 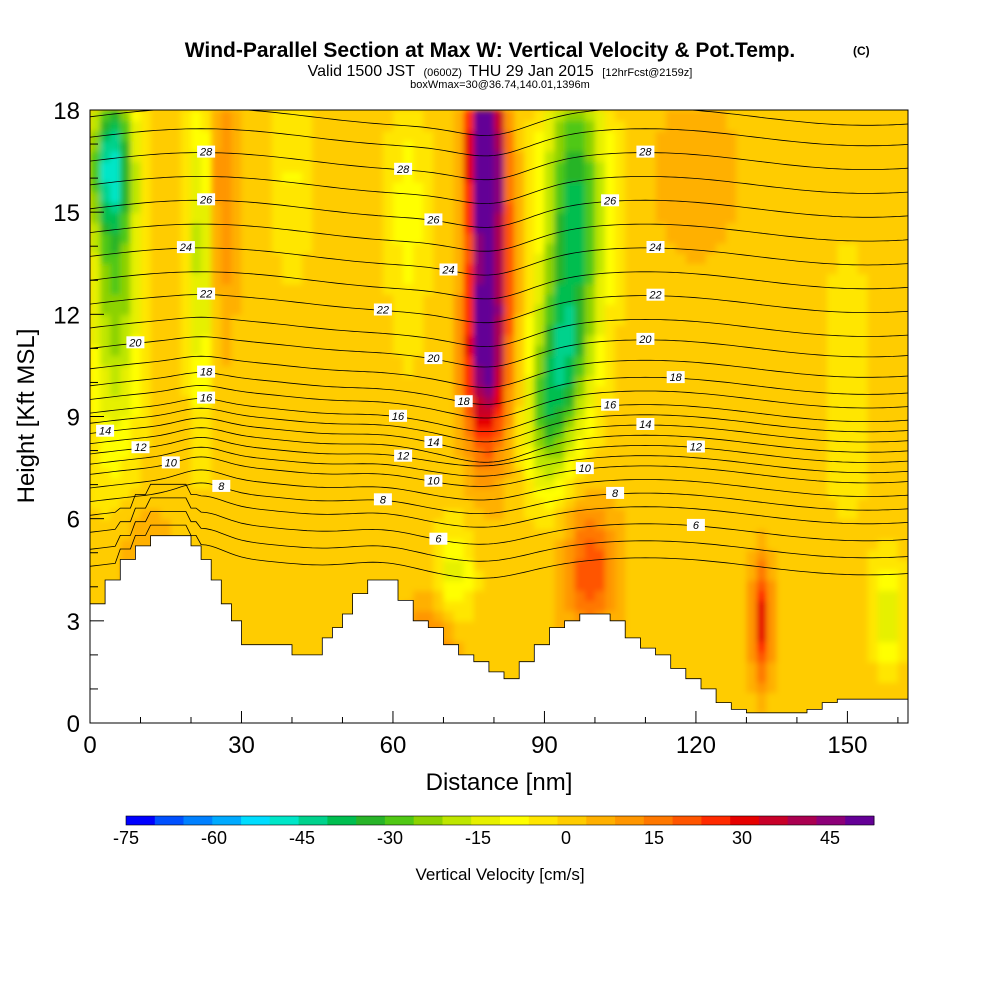 What do you see at coordinates (73, 724) in the screenshot?
I see `y-tick-label: 0` at bounding box center [73, 724].